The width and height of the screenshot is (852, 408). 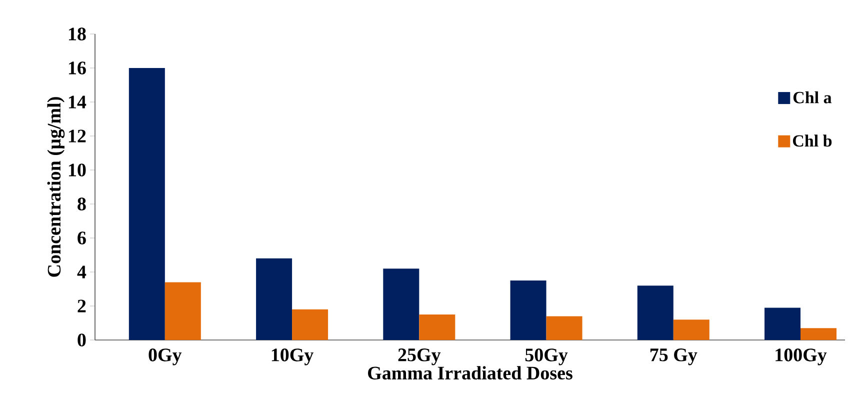 I want to click on x-axis-title: Gamma Irradiated Doses, so click(x=470, y=373).